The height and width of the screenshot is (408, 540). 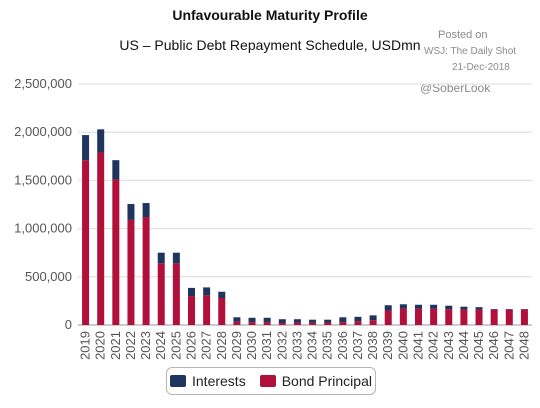 What do you see at coordinates (267, 323) in the screenshot?
I see `bar-principal-2031` at bounding box center [267, 323].